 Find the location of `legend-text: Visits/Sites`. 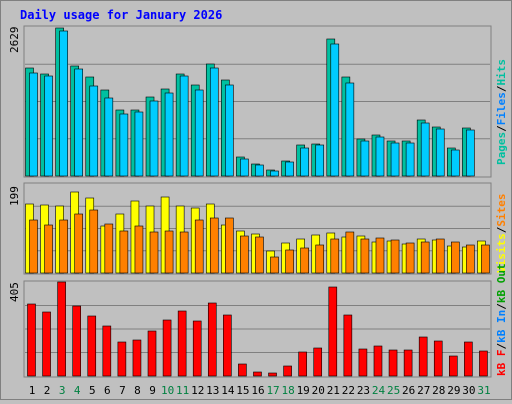

legend-text: Visits/Sites is located at coordinates (501, 234).